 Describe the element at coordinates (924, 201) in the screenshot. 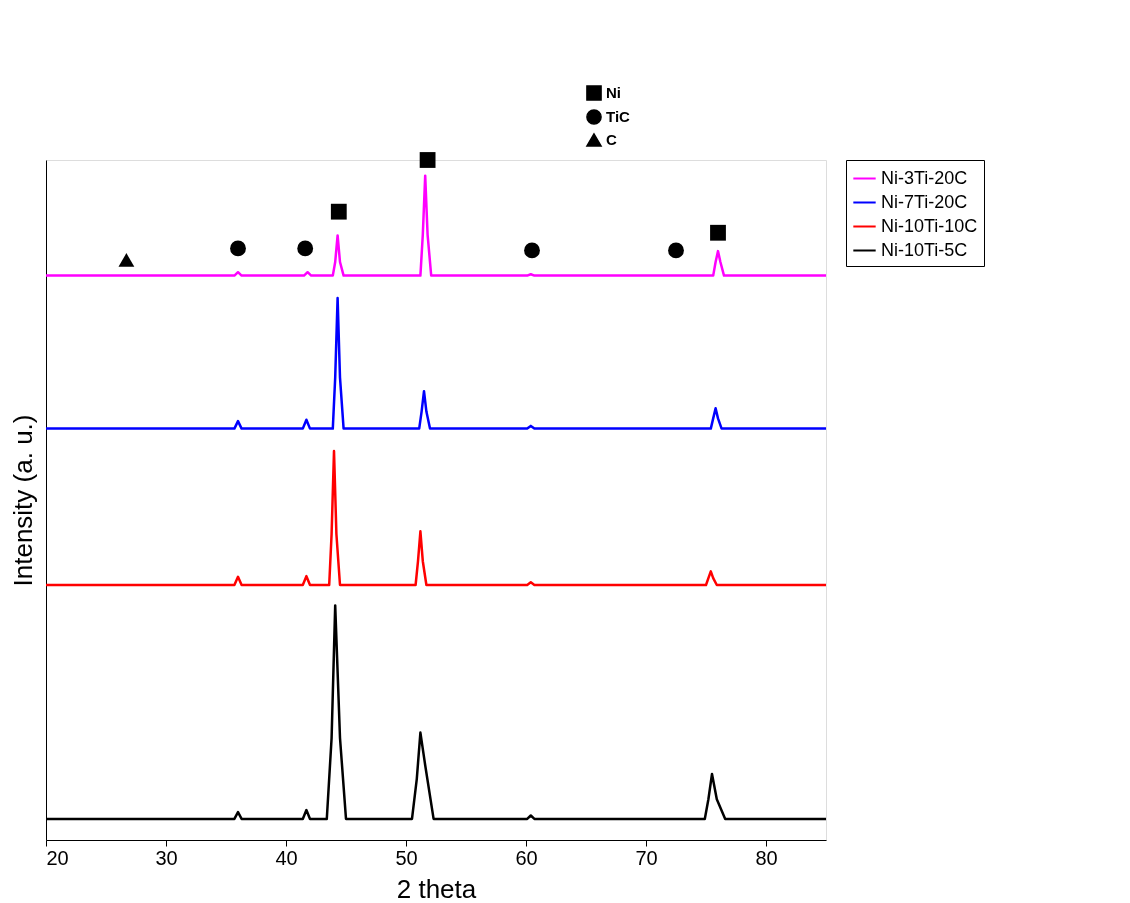

I see `legend-label: Ni-7Ti-20C` at that location.